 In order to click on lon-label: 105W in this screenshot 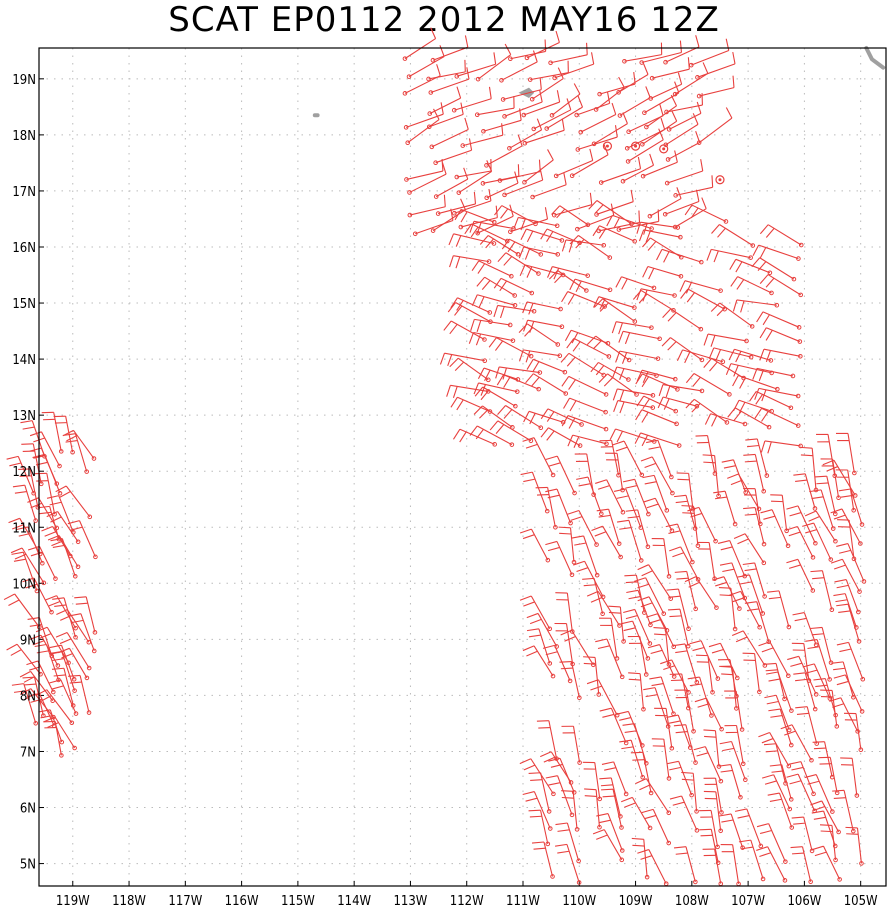, I will do `click(861, 901)`.